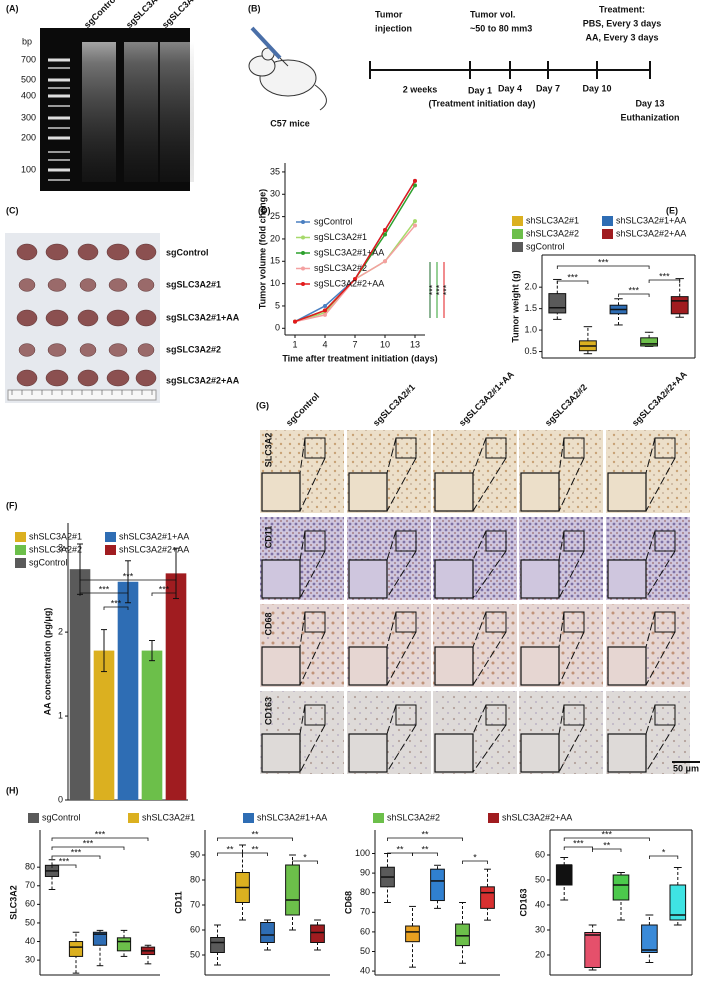 Image resolution: width=709 pixels, height=982 pixels. What do you see at coordinates (622, 9) in the screenshot?
I see `event-label: Treatment:` at bounding box center [622, 9].